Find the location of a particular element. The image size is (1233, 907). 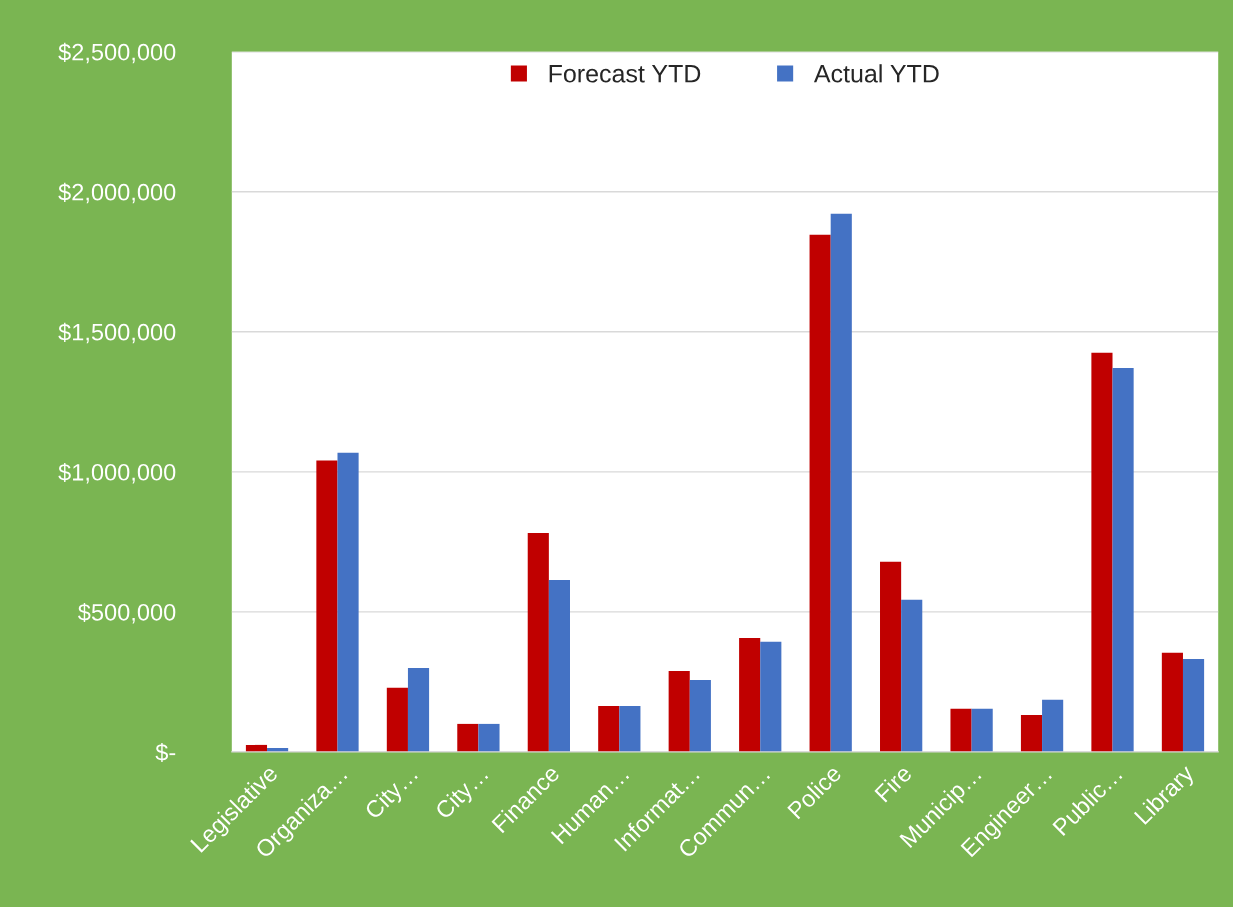

legend-label: Actual YTD is located at coordinates (876, 73).